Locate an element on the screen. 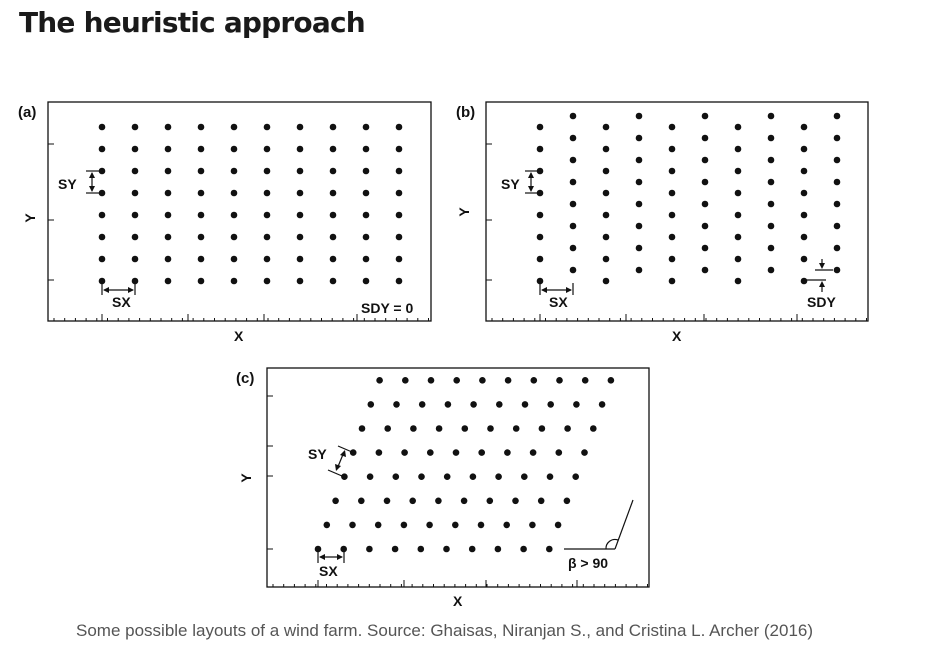 This screenshot has height=672, width=937. panel-a-sx-label: SX is located at coordinates (121, 302).